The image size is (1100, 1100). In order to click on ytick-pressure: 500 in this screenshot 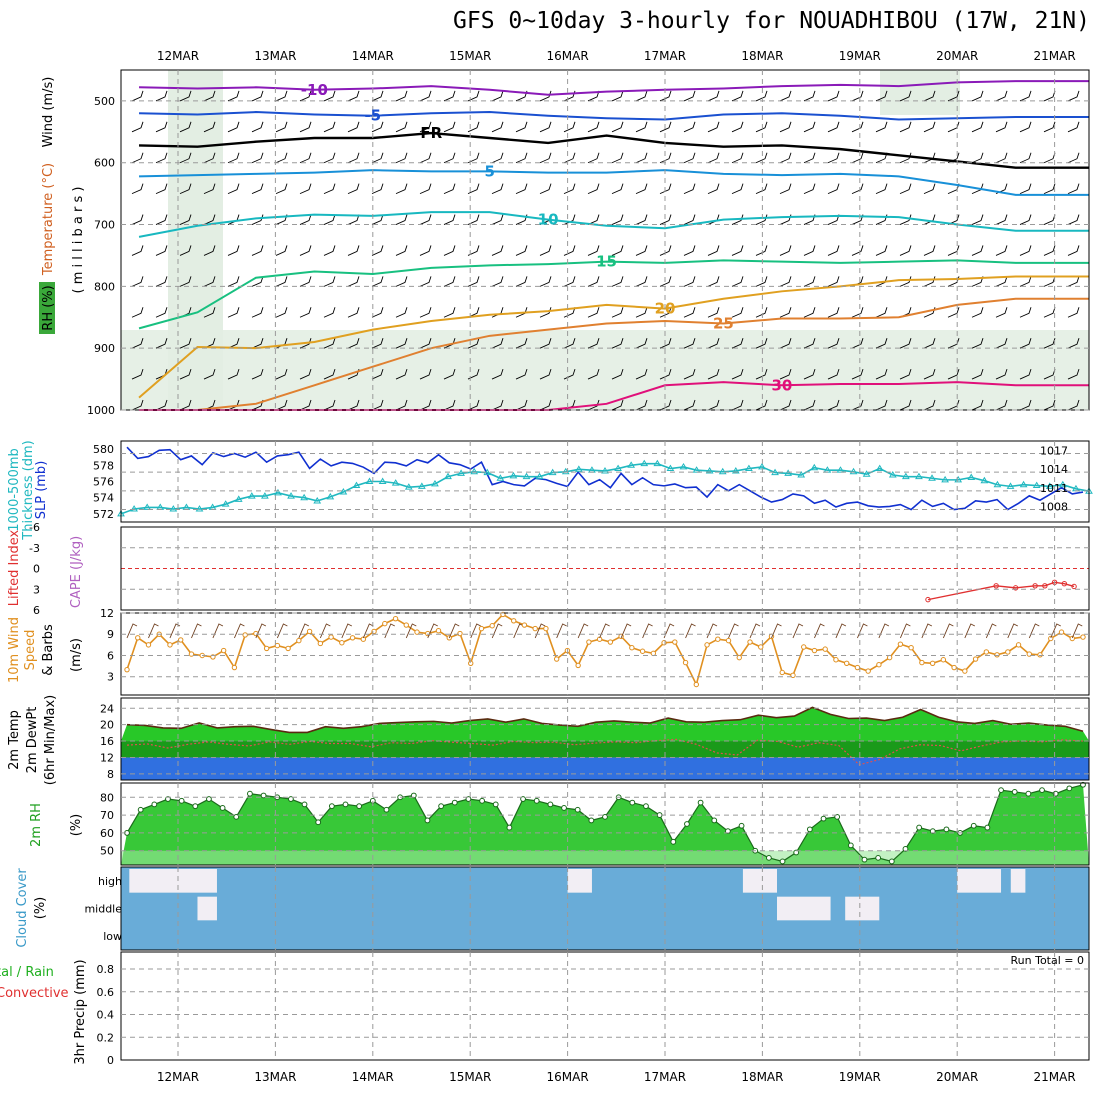, I will do `click(104, 101)`.